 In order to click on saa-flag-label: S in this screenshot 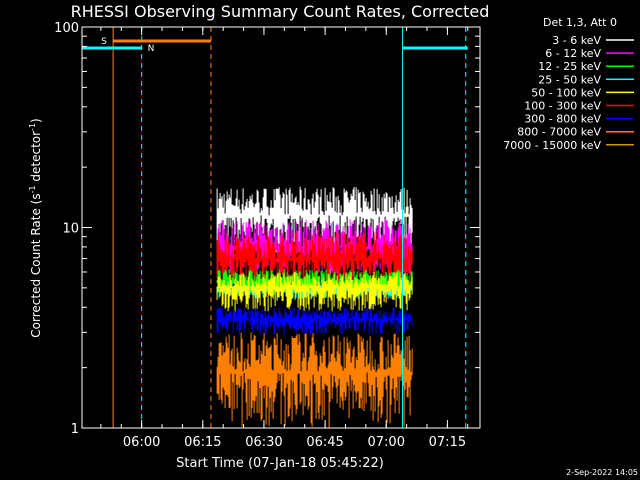, I will do `click(104, 42)`.